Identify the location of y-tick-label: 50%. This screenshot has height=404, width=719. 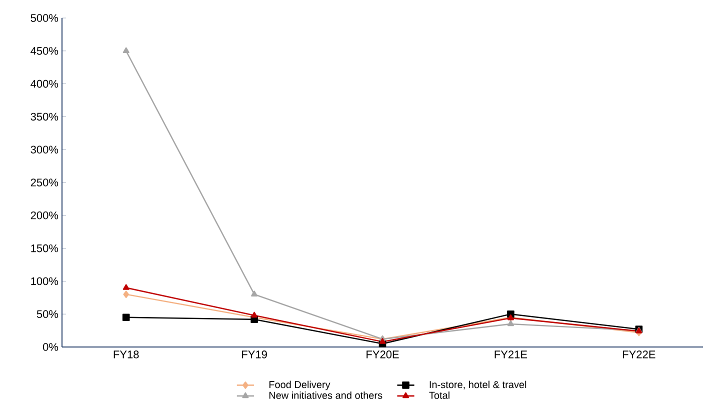
(47, 314).